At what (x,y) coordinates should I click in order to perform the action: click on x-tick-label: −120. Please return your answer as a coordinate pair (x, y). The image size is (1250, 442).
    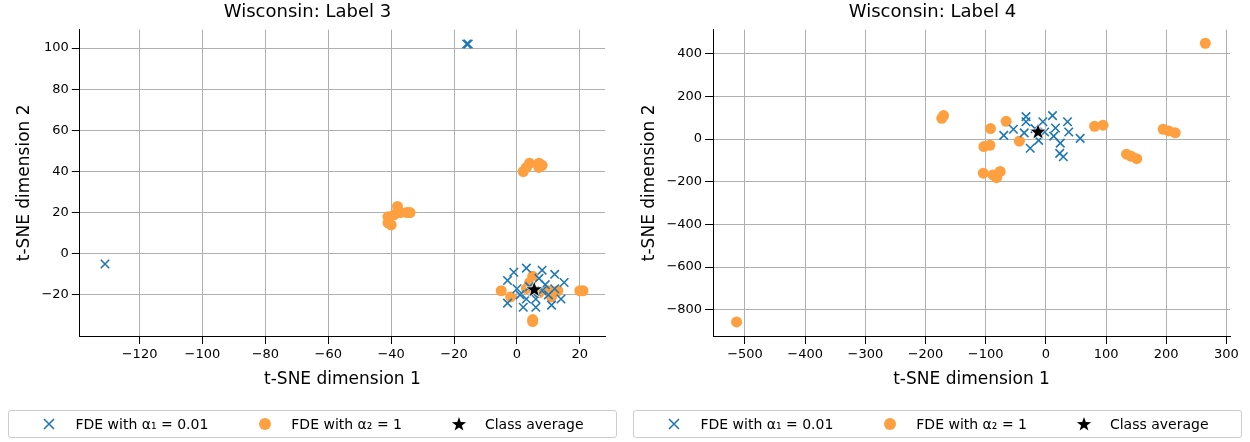
    Looking at the image, I should click on (139, 354).